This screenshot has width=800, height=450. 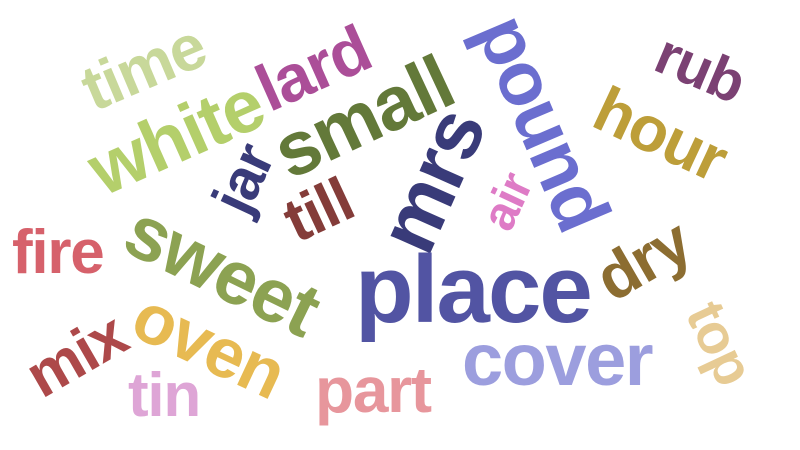 What do you see at coordinates (58, 252) in the screenshot?
I see `word-fire: fire` at bounding box center [58, 252].